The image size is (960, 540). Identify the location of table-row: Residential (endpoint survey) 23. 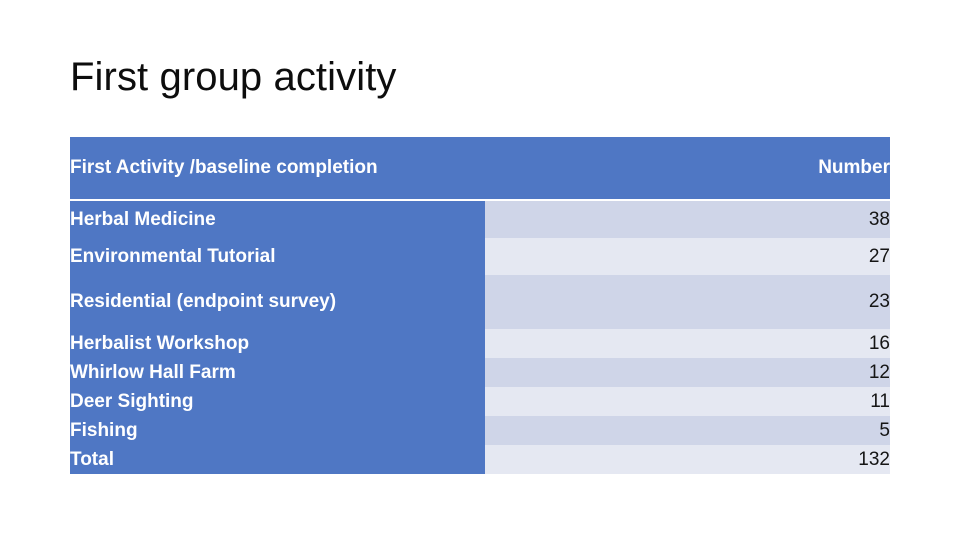
(480, 302).